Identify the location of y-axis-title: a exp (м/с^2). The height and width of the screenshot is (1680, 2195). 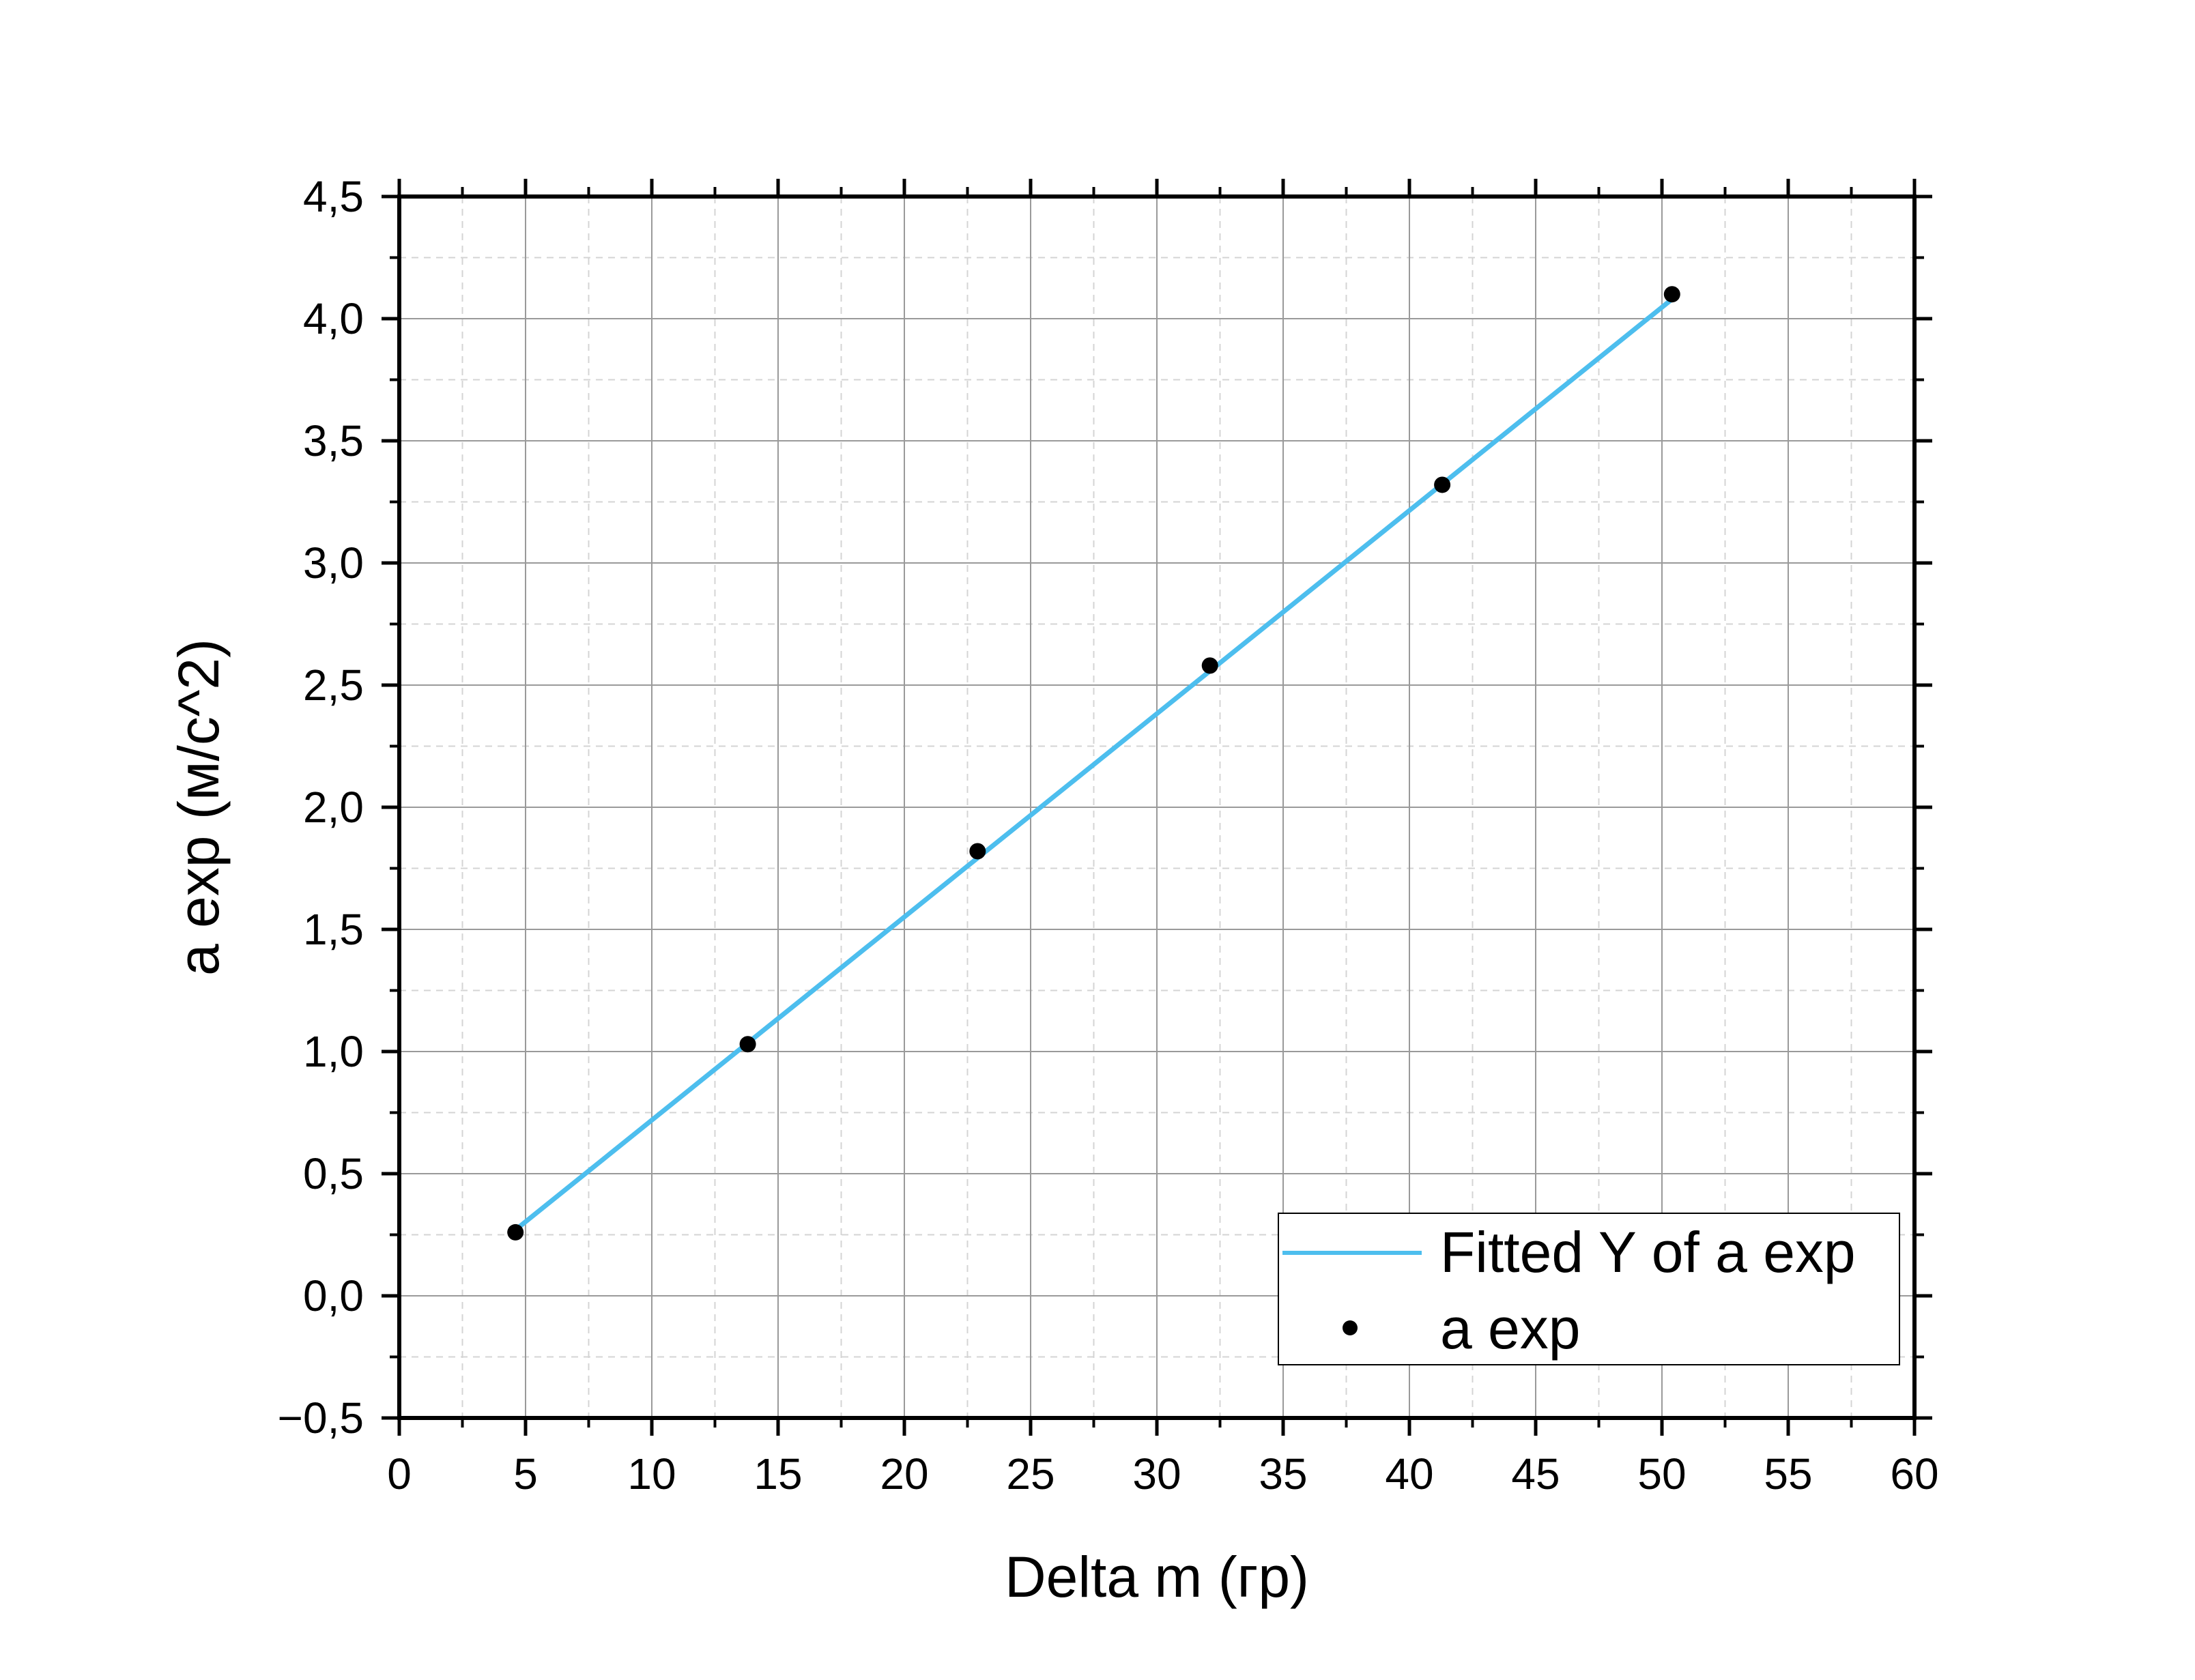
(199, 807).